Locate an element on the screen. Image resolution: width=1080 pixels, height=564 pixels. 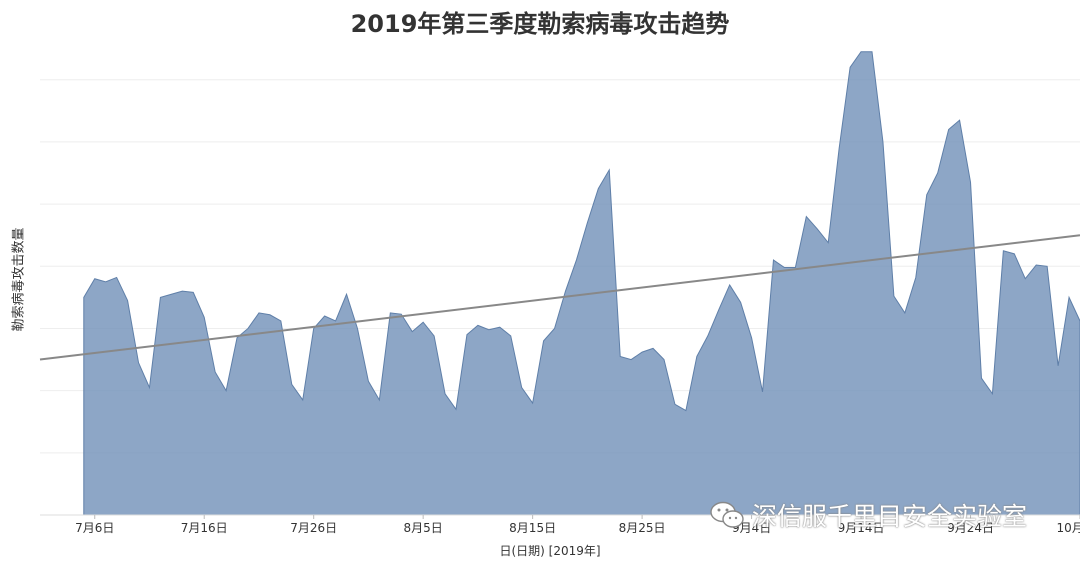
x-tick-label: 9月14日 is located at coordinates (861, 528).